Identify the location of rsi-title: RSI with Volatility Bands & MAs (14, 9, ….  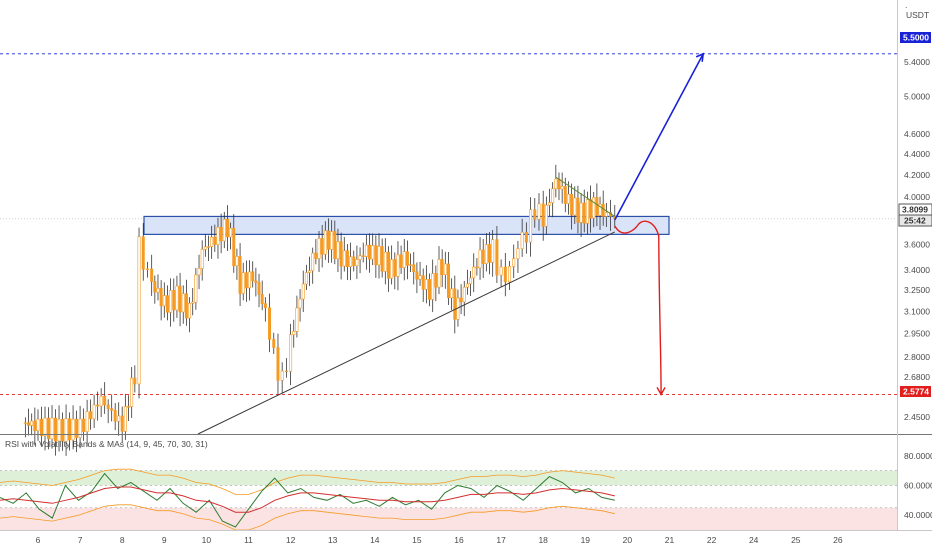
(106, 444).